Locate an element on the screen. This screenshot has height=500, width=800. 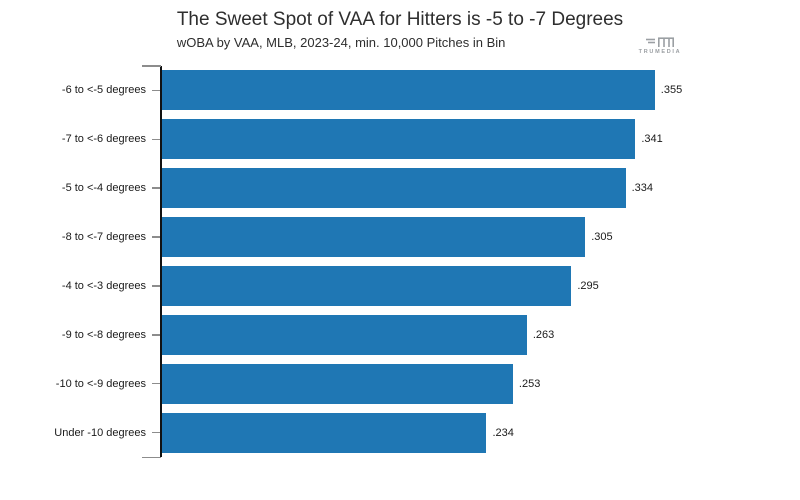
bar-value-label: .305 is located at coordinates (602, 237).